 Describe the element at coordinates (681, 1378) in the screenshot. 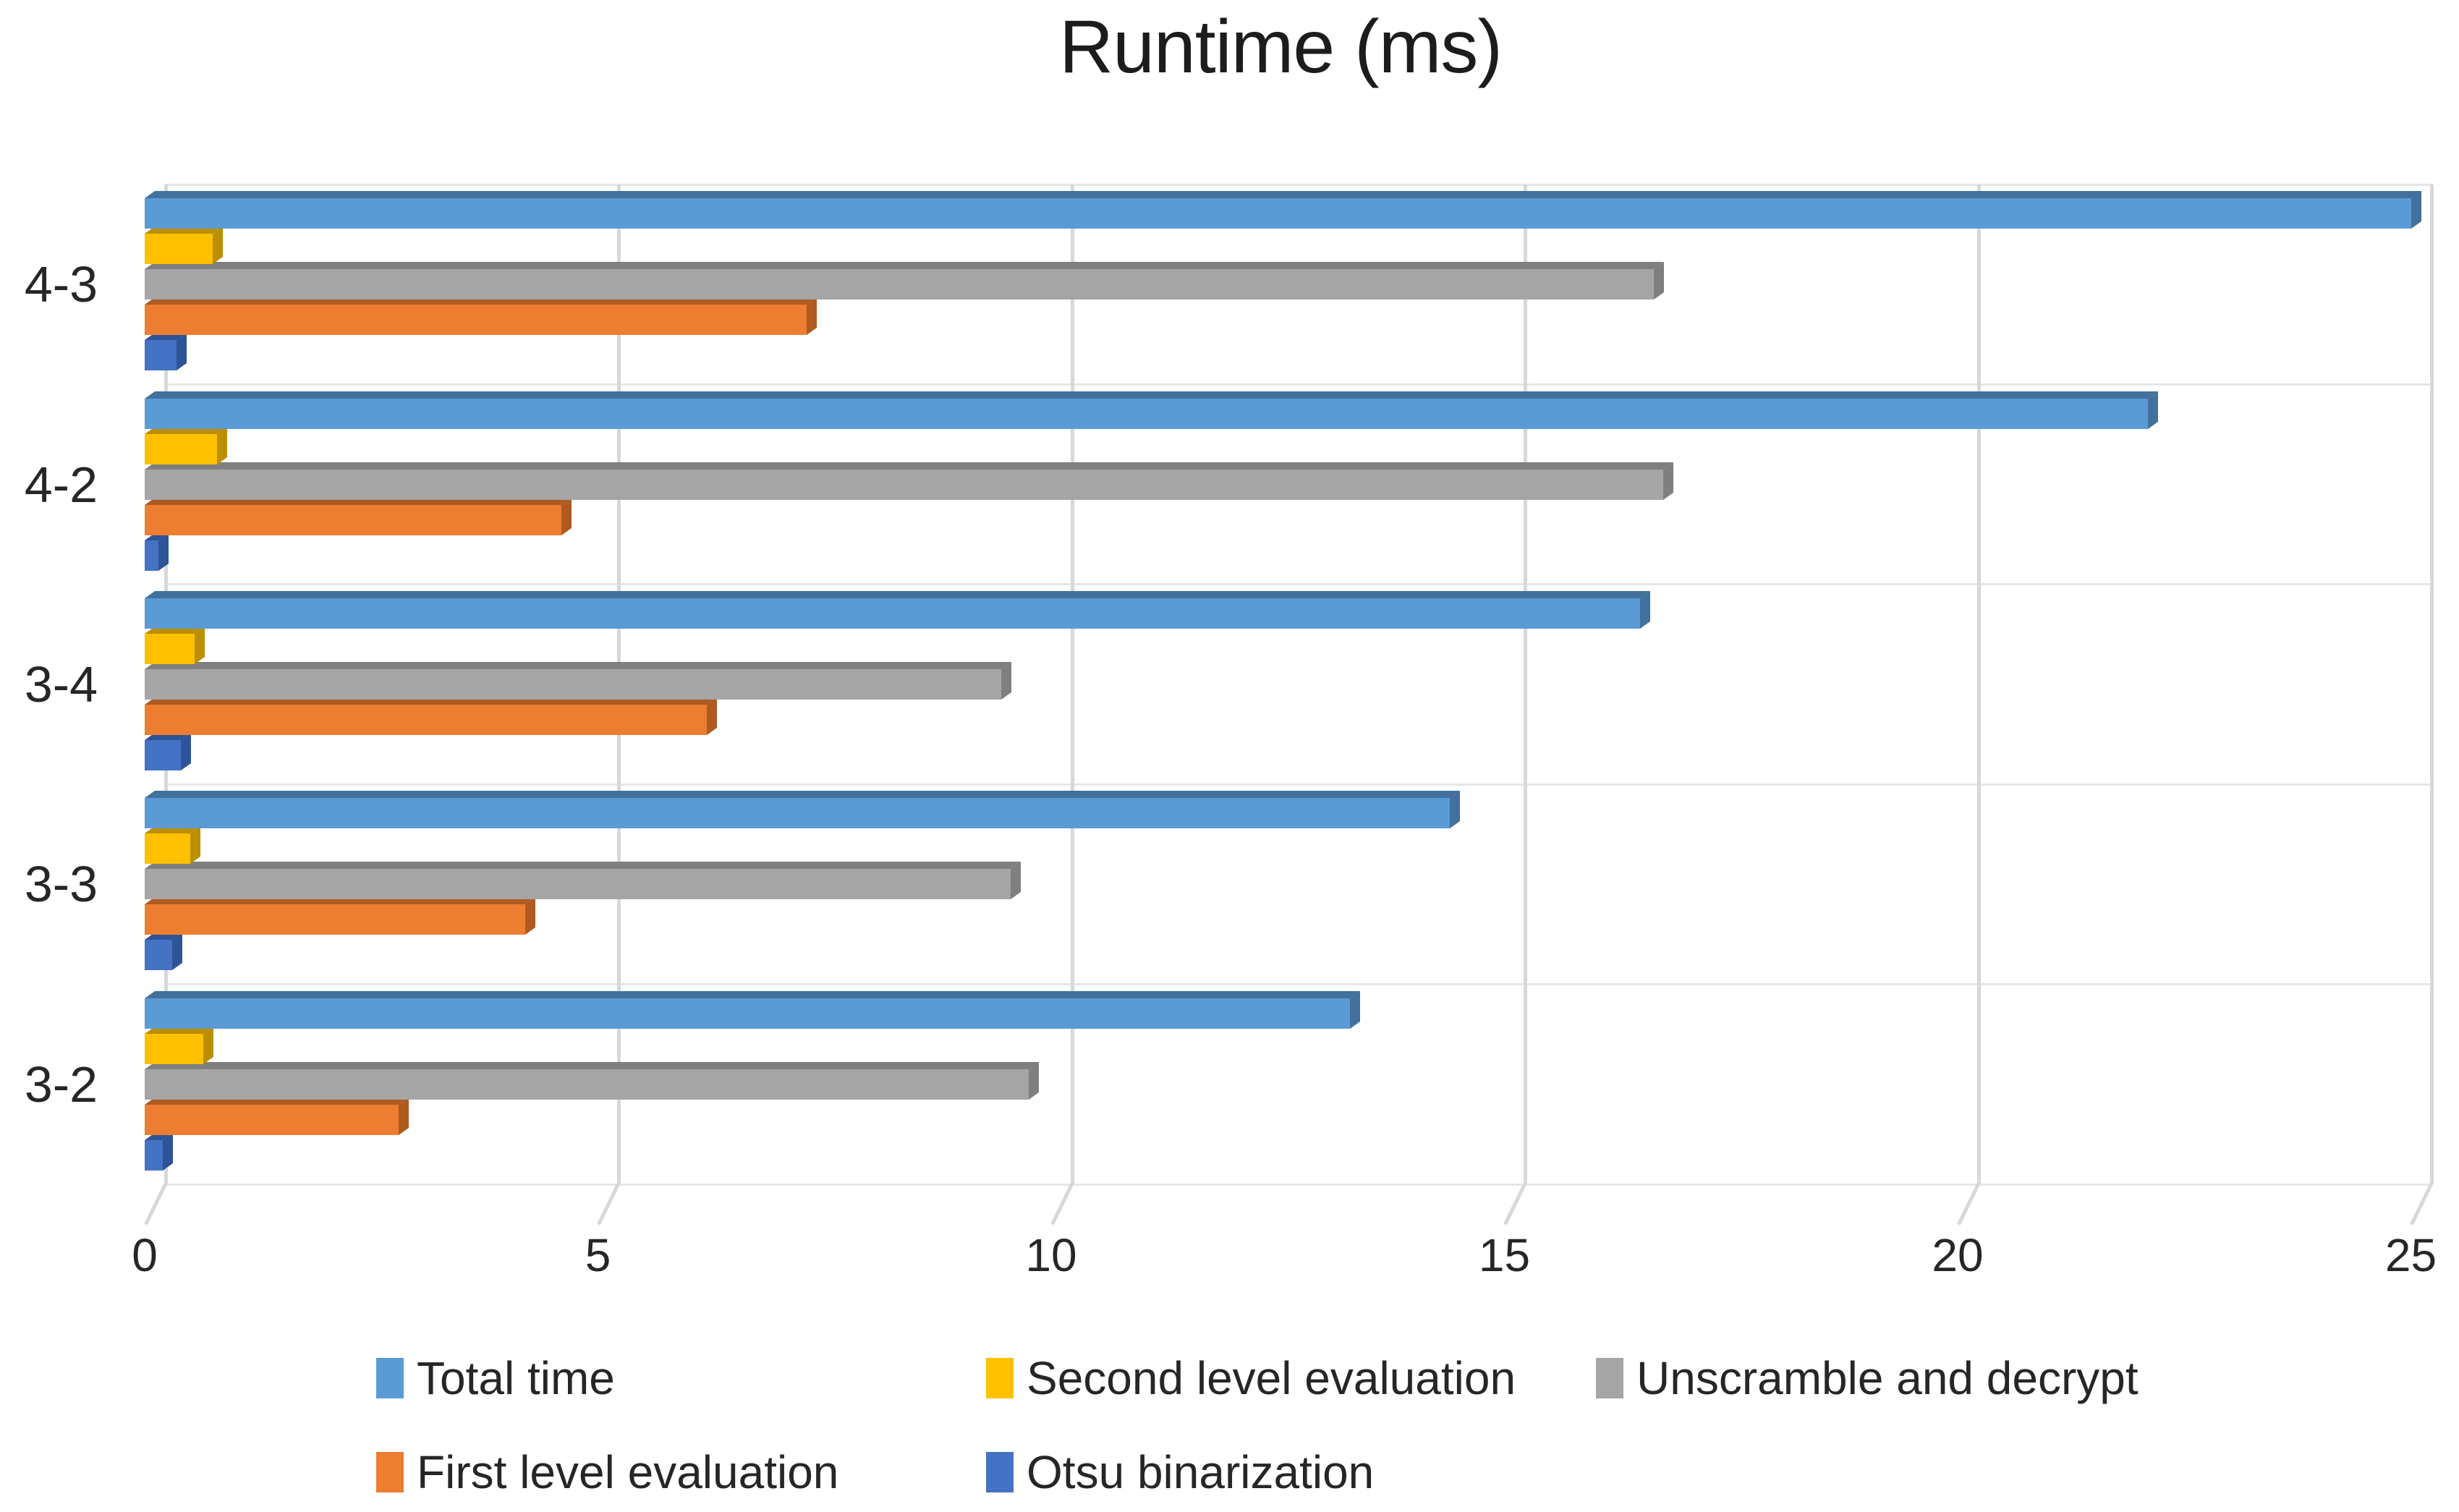

I see `legend-item-total-time: Total time` at that location.